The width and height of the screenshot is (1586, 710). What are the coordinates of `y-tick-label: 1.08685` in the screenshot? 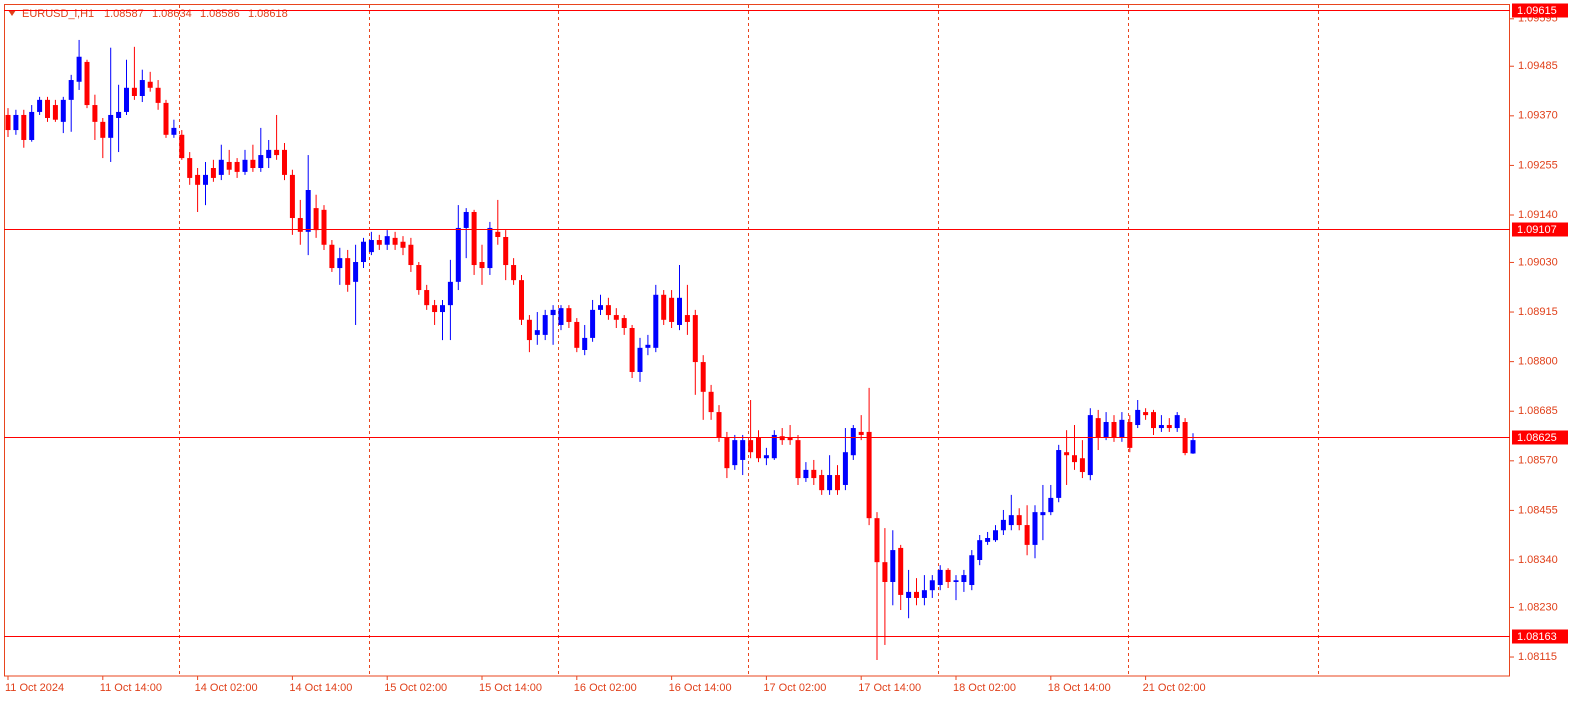 It's located at (1538, 411).